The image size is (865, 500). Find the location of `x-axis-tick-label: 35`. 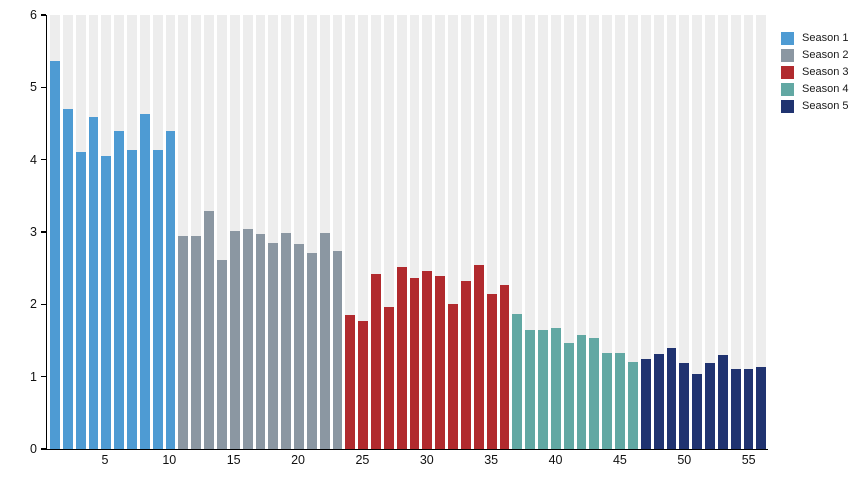

x-axis-tick-label: 35 is located at coordinates (491, 460).